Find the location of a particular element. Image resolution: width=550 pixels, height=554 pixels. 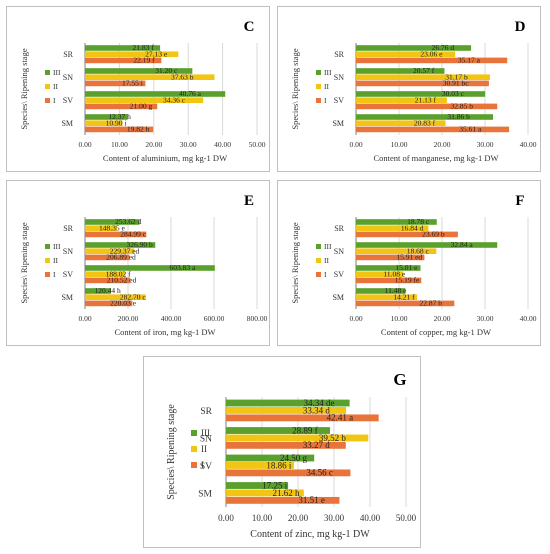

x-tick-label: 10.00 is located at coordinates (399, 144).